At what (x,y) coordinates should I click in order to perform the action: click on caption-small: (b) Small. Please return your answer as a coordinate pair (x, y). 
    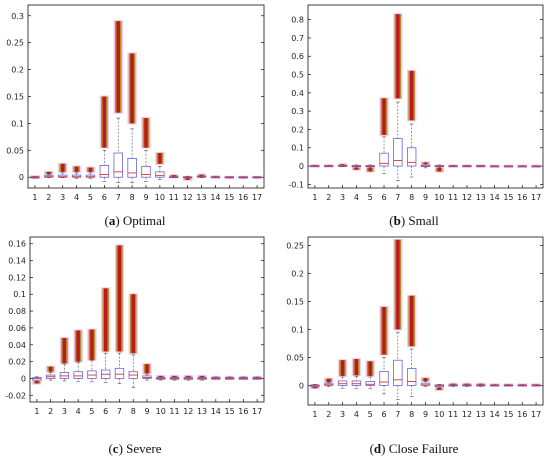
    Looking at the image, I should click on (414, 220).